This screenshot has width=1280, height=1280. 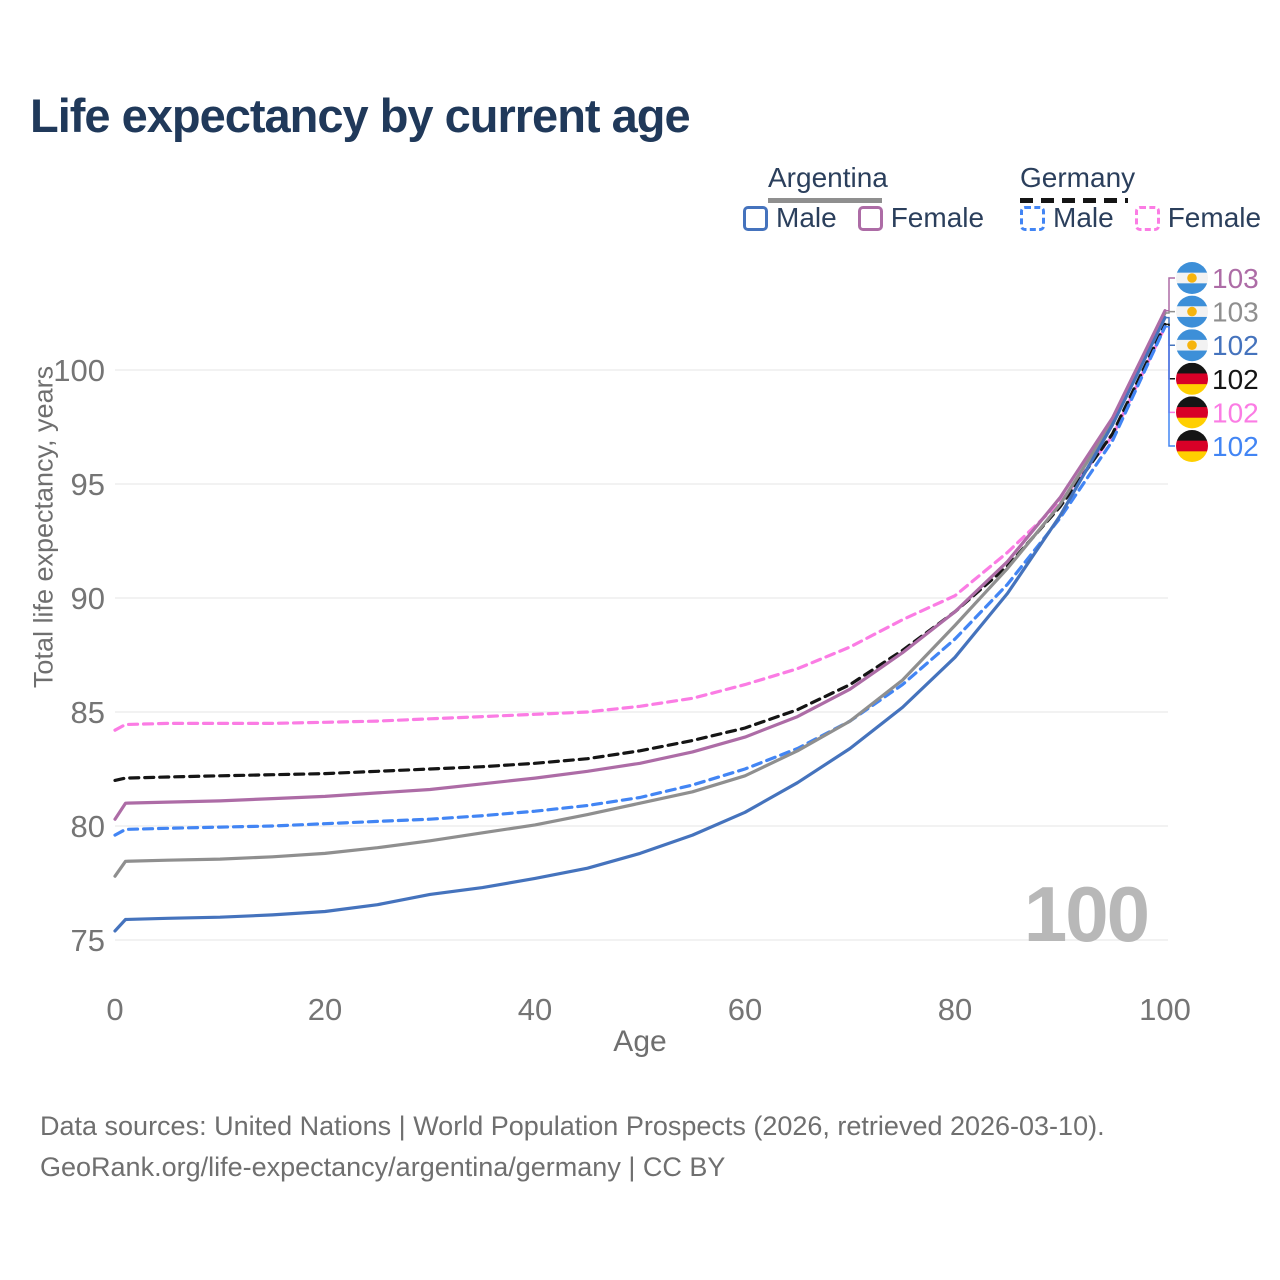 I want to click on page-title: Life expectancy by current age, so click(x=360, y=115).